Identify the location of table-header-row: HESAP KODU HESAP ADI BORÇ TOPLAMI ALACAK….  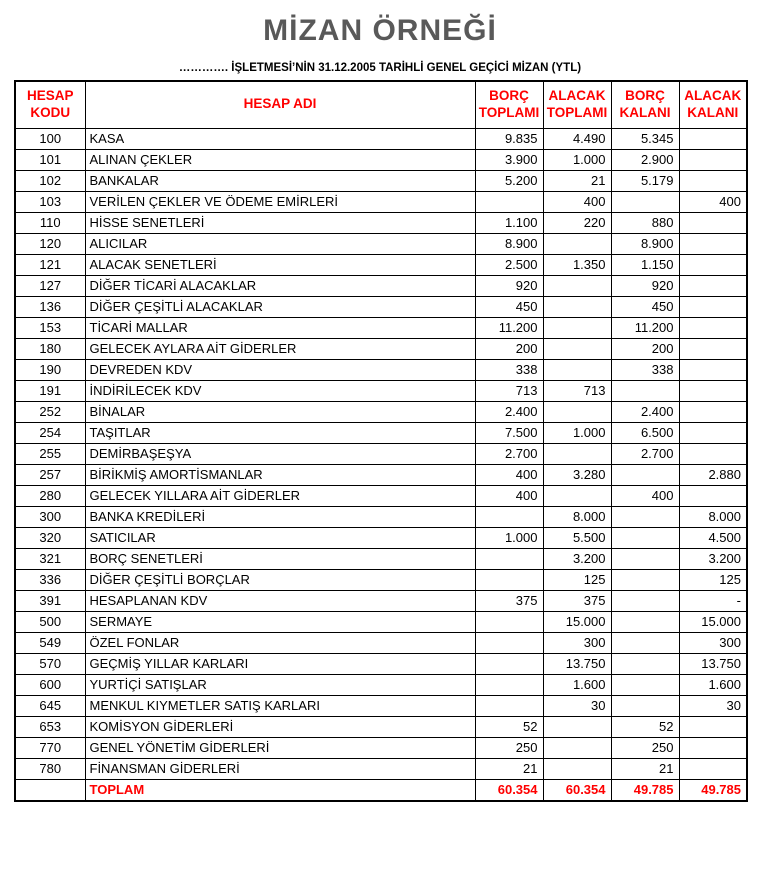
(381, 104).